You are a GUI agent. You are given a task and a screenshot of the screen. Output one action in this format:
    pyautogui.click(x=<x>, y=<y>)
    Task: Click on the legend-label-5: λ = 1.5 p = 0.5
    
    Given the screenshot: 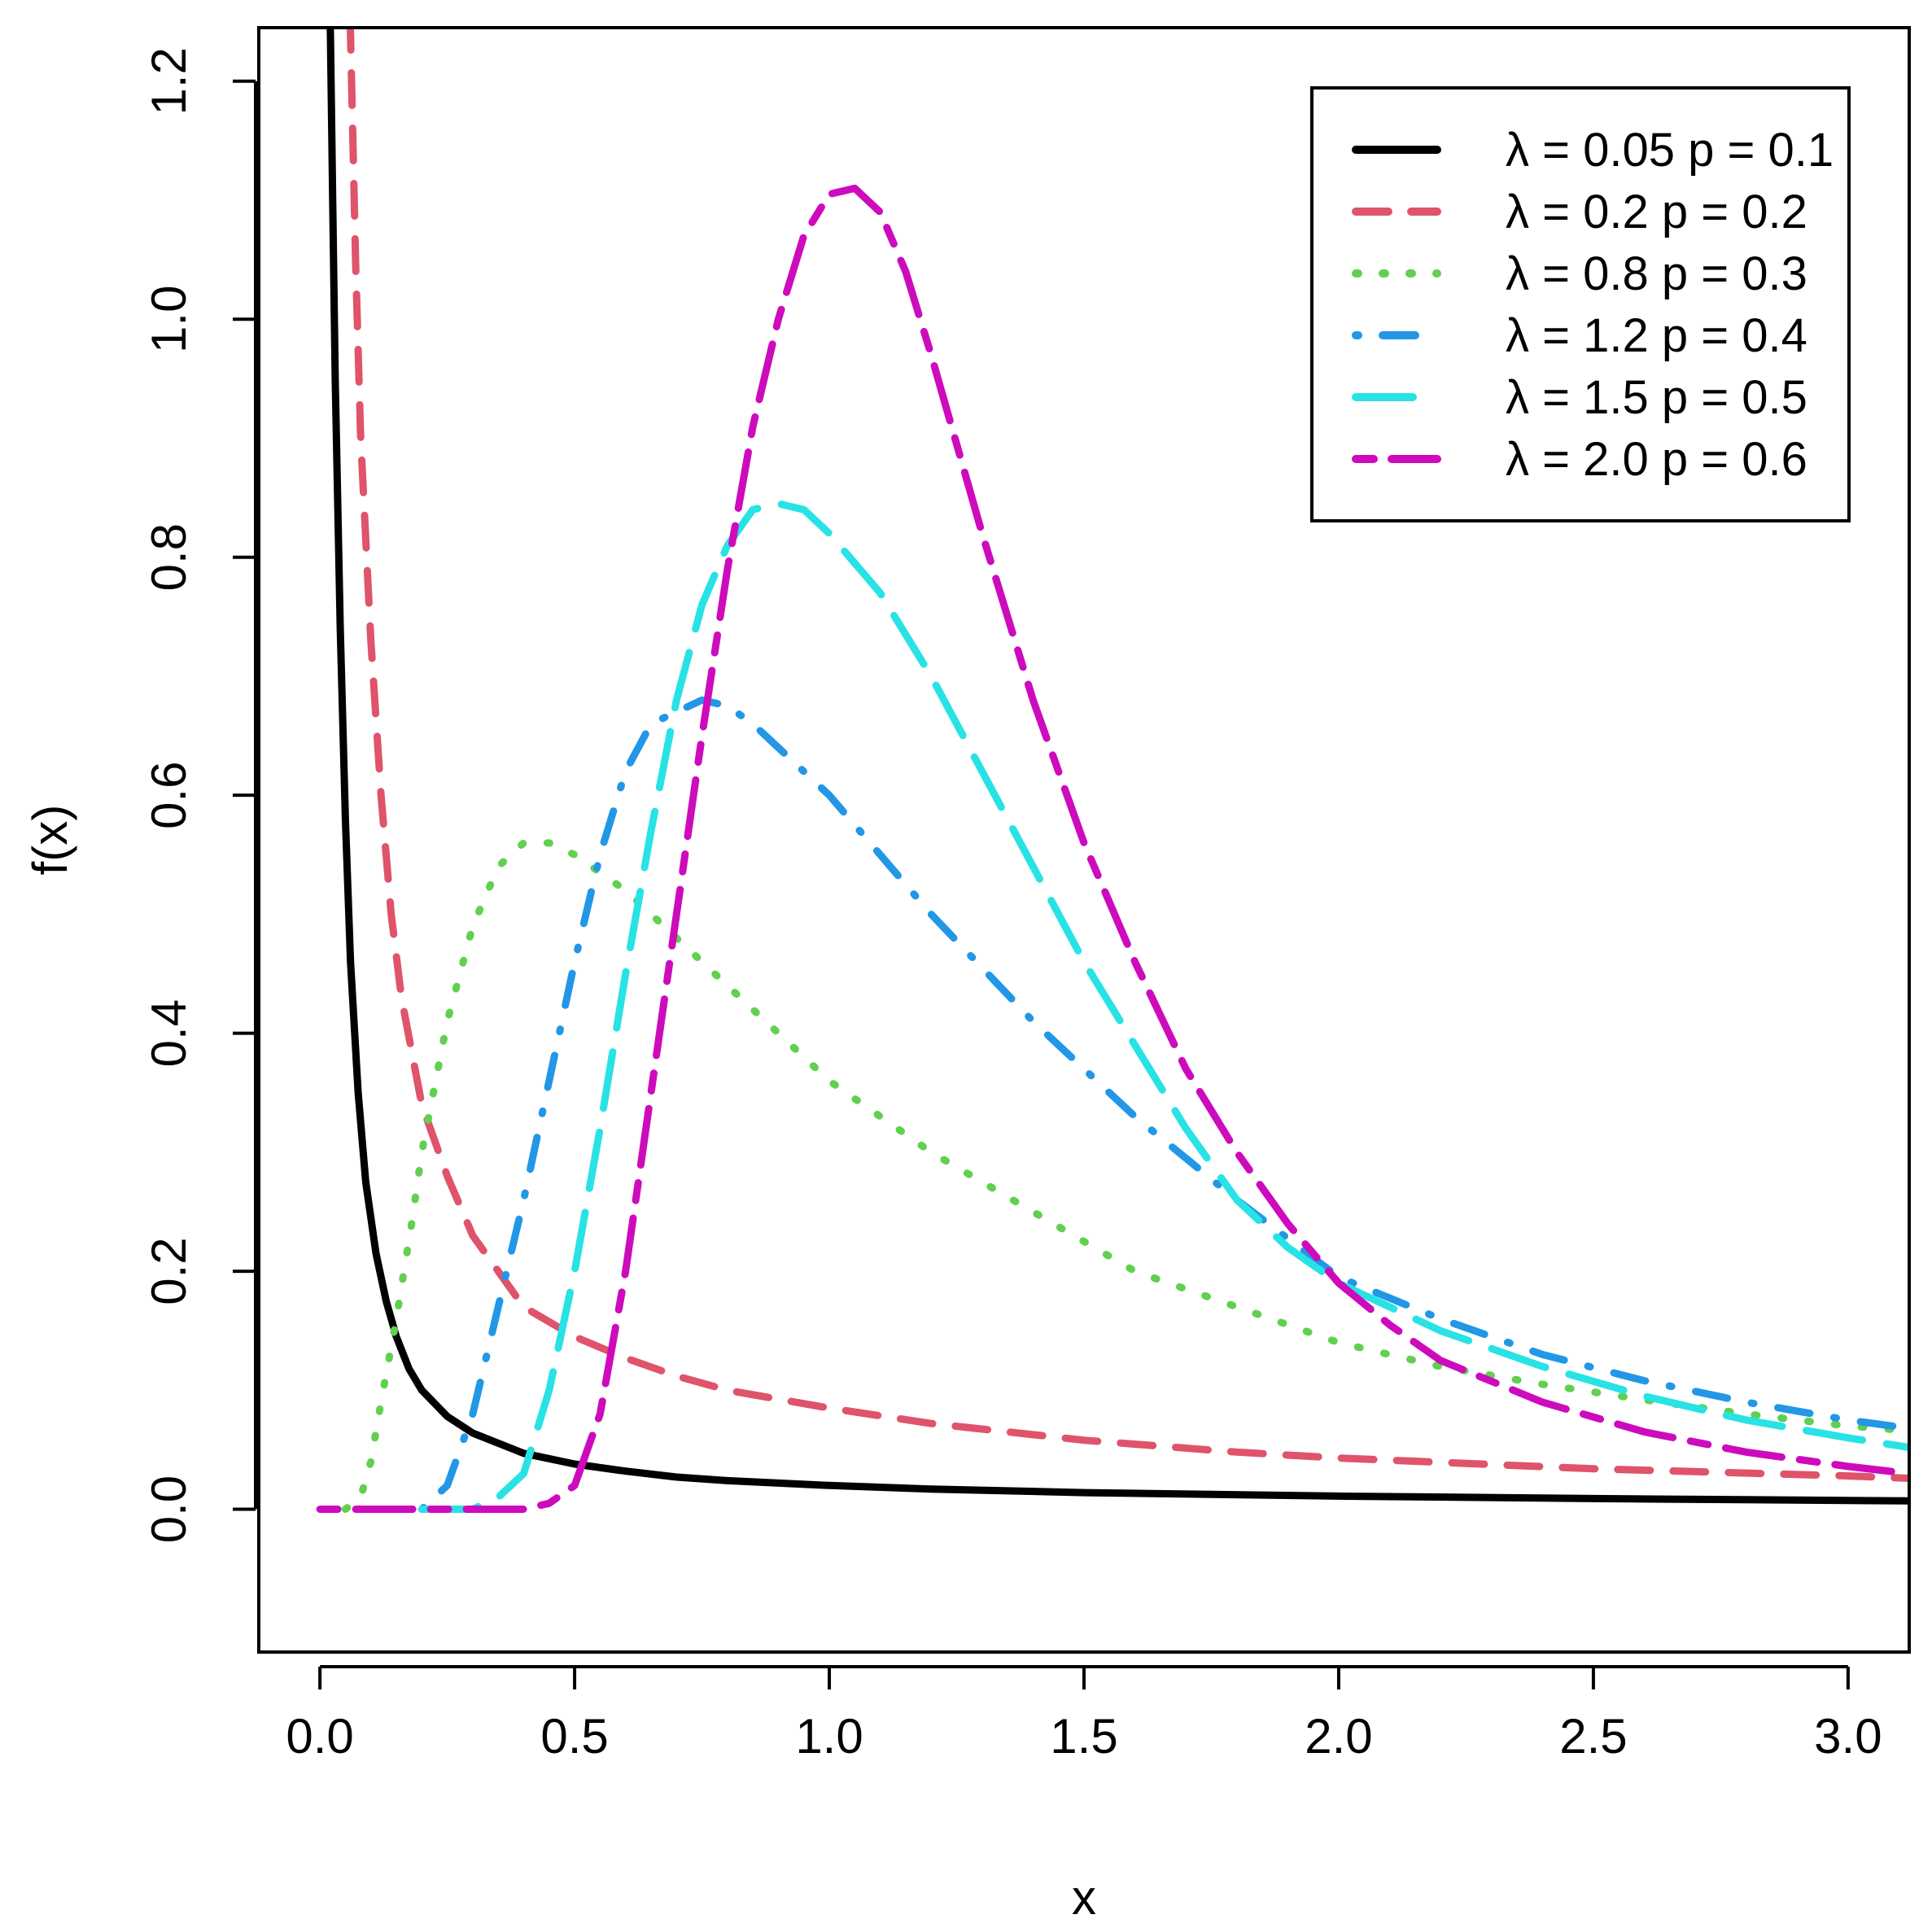 What is the action you would take?
    pyautogui.click(x=1656, y=397)
    